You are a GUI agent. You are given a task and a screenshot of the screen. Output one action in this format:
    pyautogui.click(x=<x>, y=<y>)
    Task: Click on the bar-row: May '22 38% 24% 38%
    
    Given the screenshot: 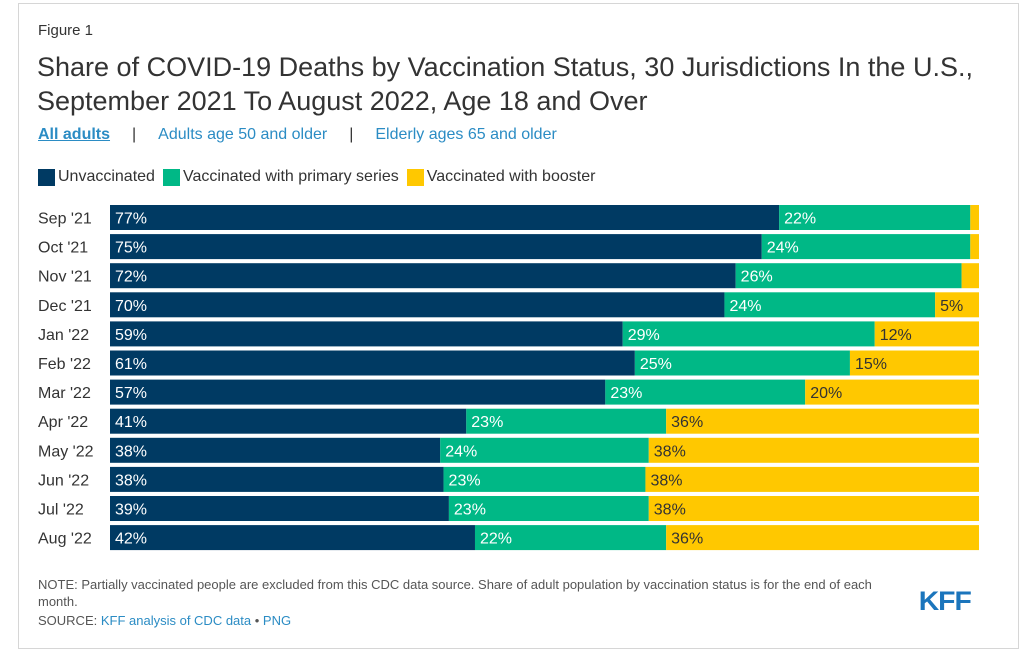 What is the action you would take?
    pyautogui.click(x=508, y=450)
    